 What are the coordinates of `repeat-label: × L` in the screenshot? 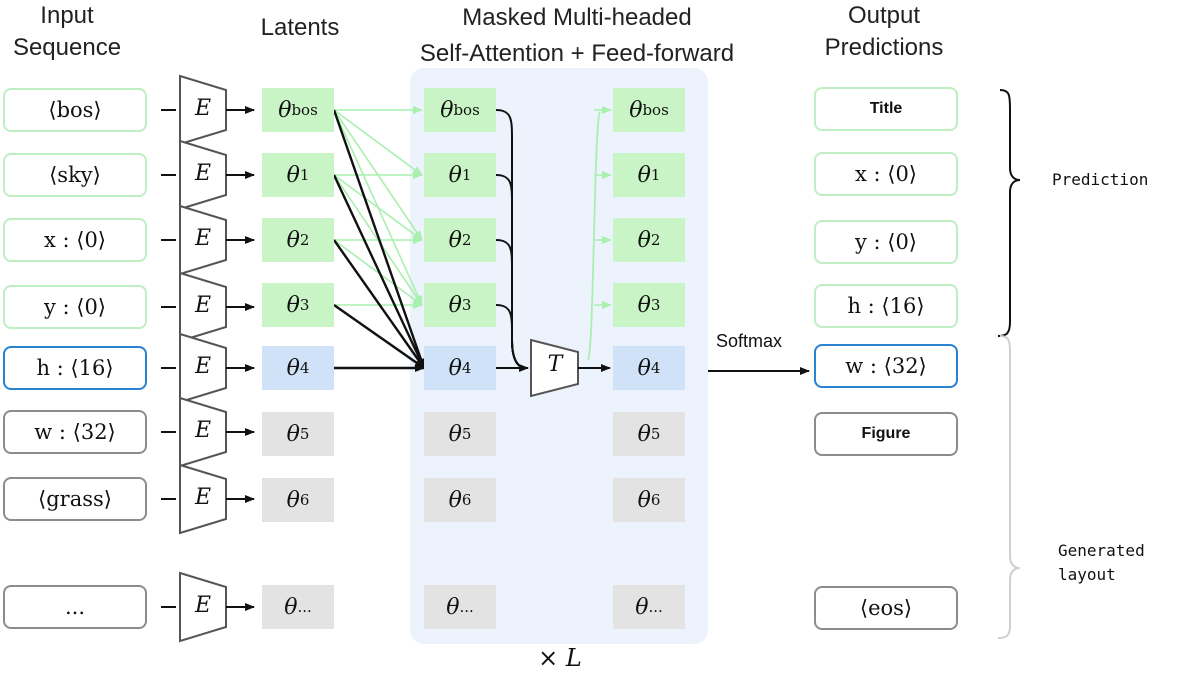 It's located at (560, 658).